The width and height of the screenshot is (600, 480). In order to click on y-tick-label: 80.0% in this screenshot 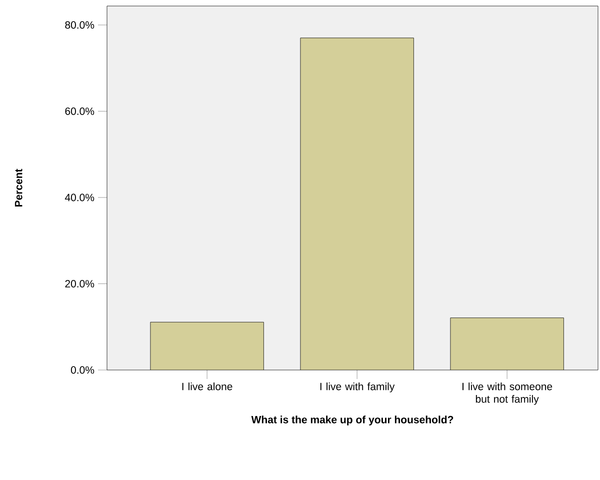, I will do `click(79, 25)`.